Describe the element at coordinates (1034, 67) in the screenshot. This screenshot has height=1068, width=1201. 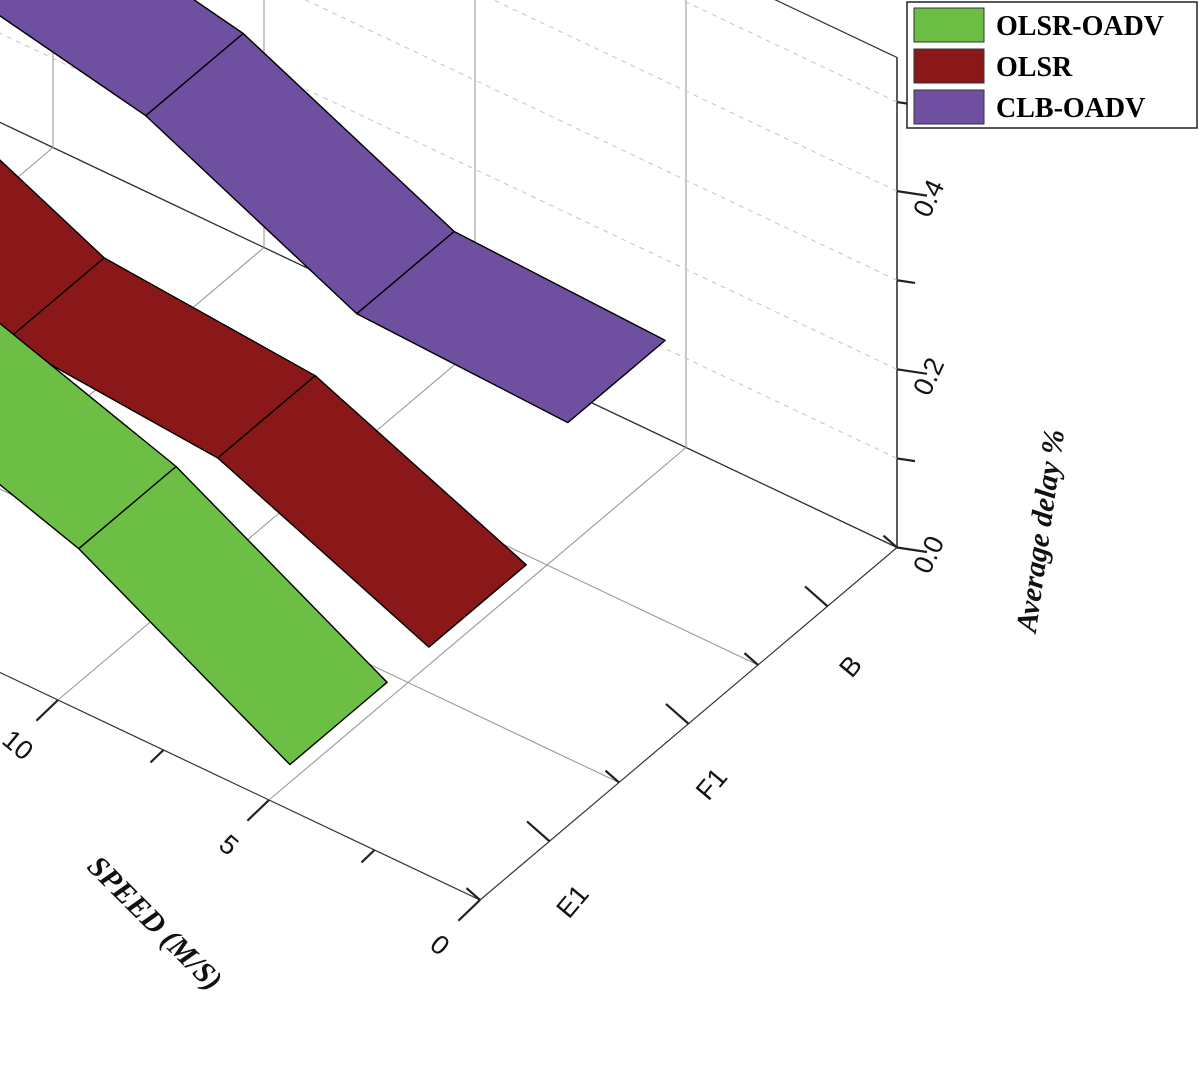
I see `legend-label: OLSR` at that location.